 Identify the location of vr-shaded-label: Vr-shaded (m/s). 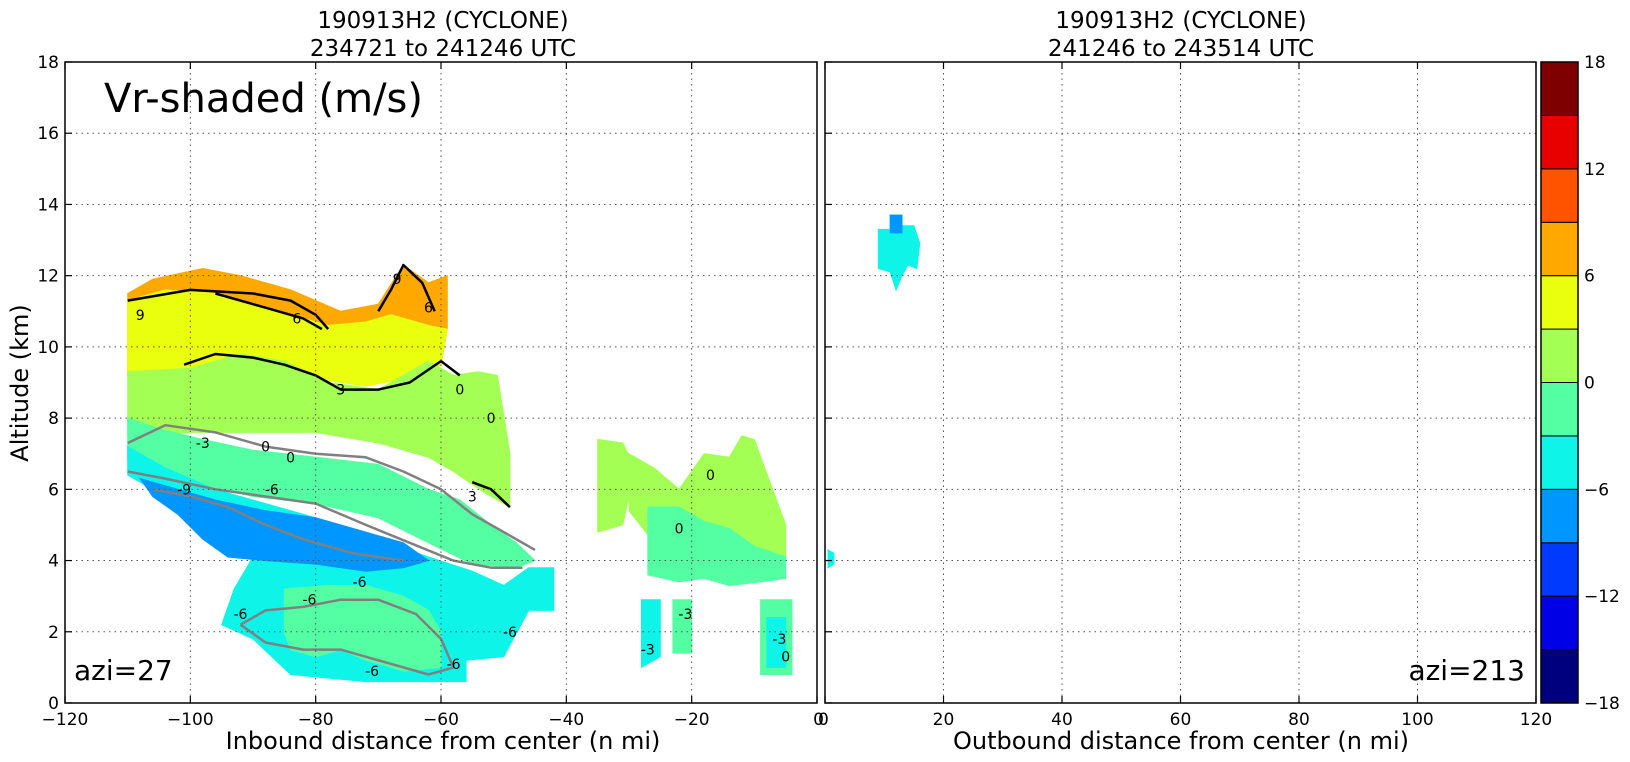
(263, 99).